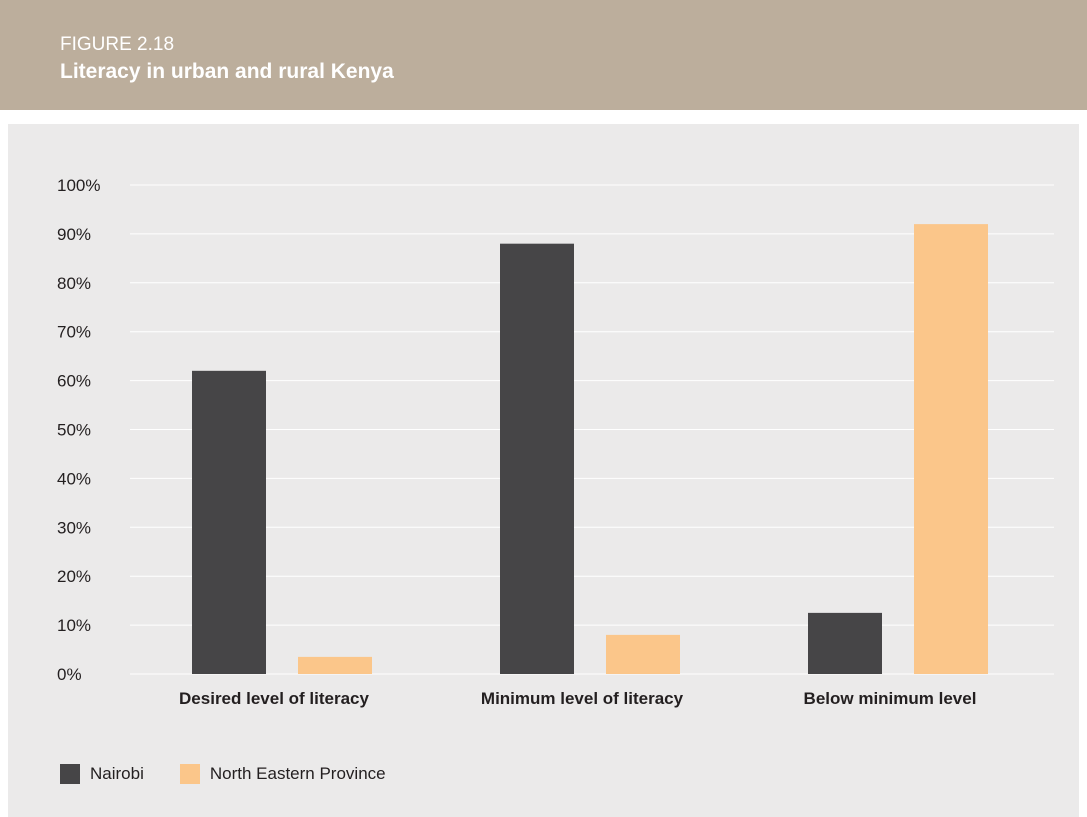 The image size is (1087, 817). Describe the element at coordinates (227, 71) in the screenshot. I see `figure-title: Literacy in urban and rural Kenya` at that location.